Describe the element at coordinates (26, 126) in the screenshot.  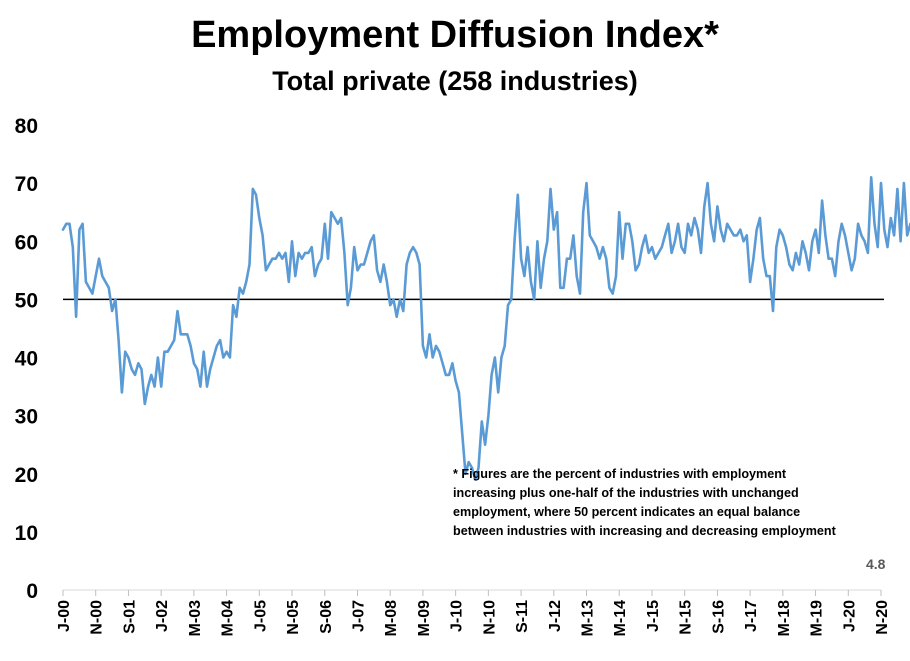
I see `y-tick-label: 80` at that location.